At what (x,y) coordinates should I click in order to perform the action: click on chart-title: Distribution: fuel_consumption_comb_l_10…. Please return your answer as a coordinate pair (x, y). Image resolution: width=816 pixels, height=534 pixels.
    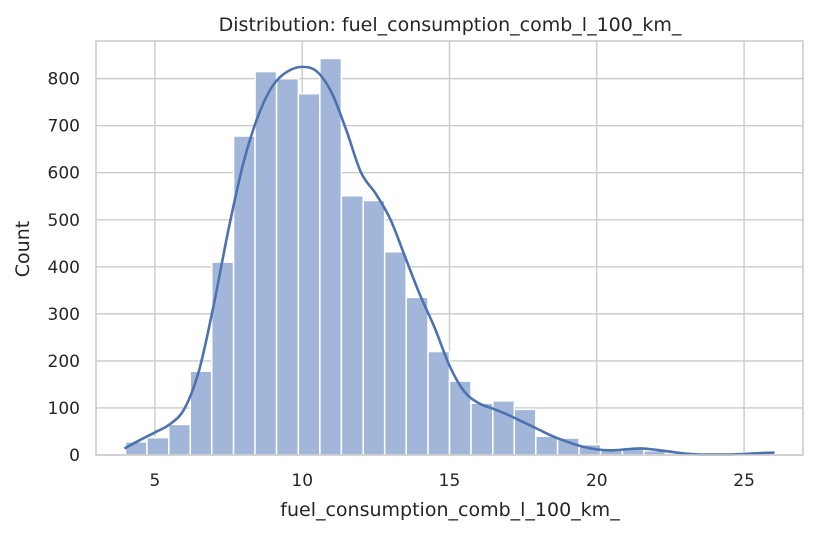
    Looking at the image, I should click on (450, 25).